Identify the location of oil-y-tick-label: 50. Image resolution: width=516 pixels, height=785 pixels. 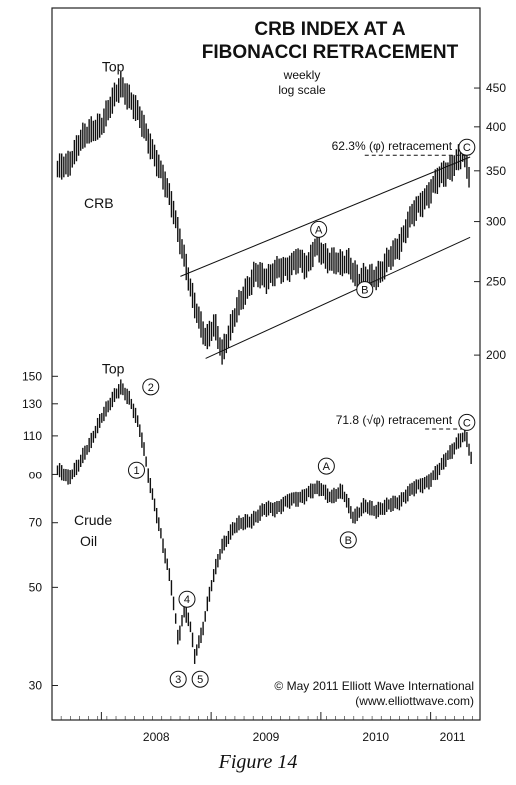
(36, 587).